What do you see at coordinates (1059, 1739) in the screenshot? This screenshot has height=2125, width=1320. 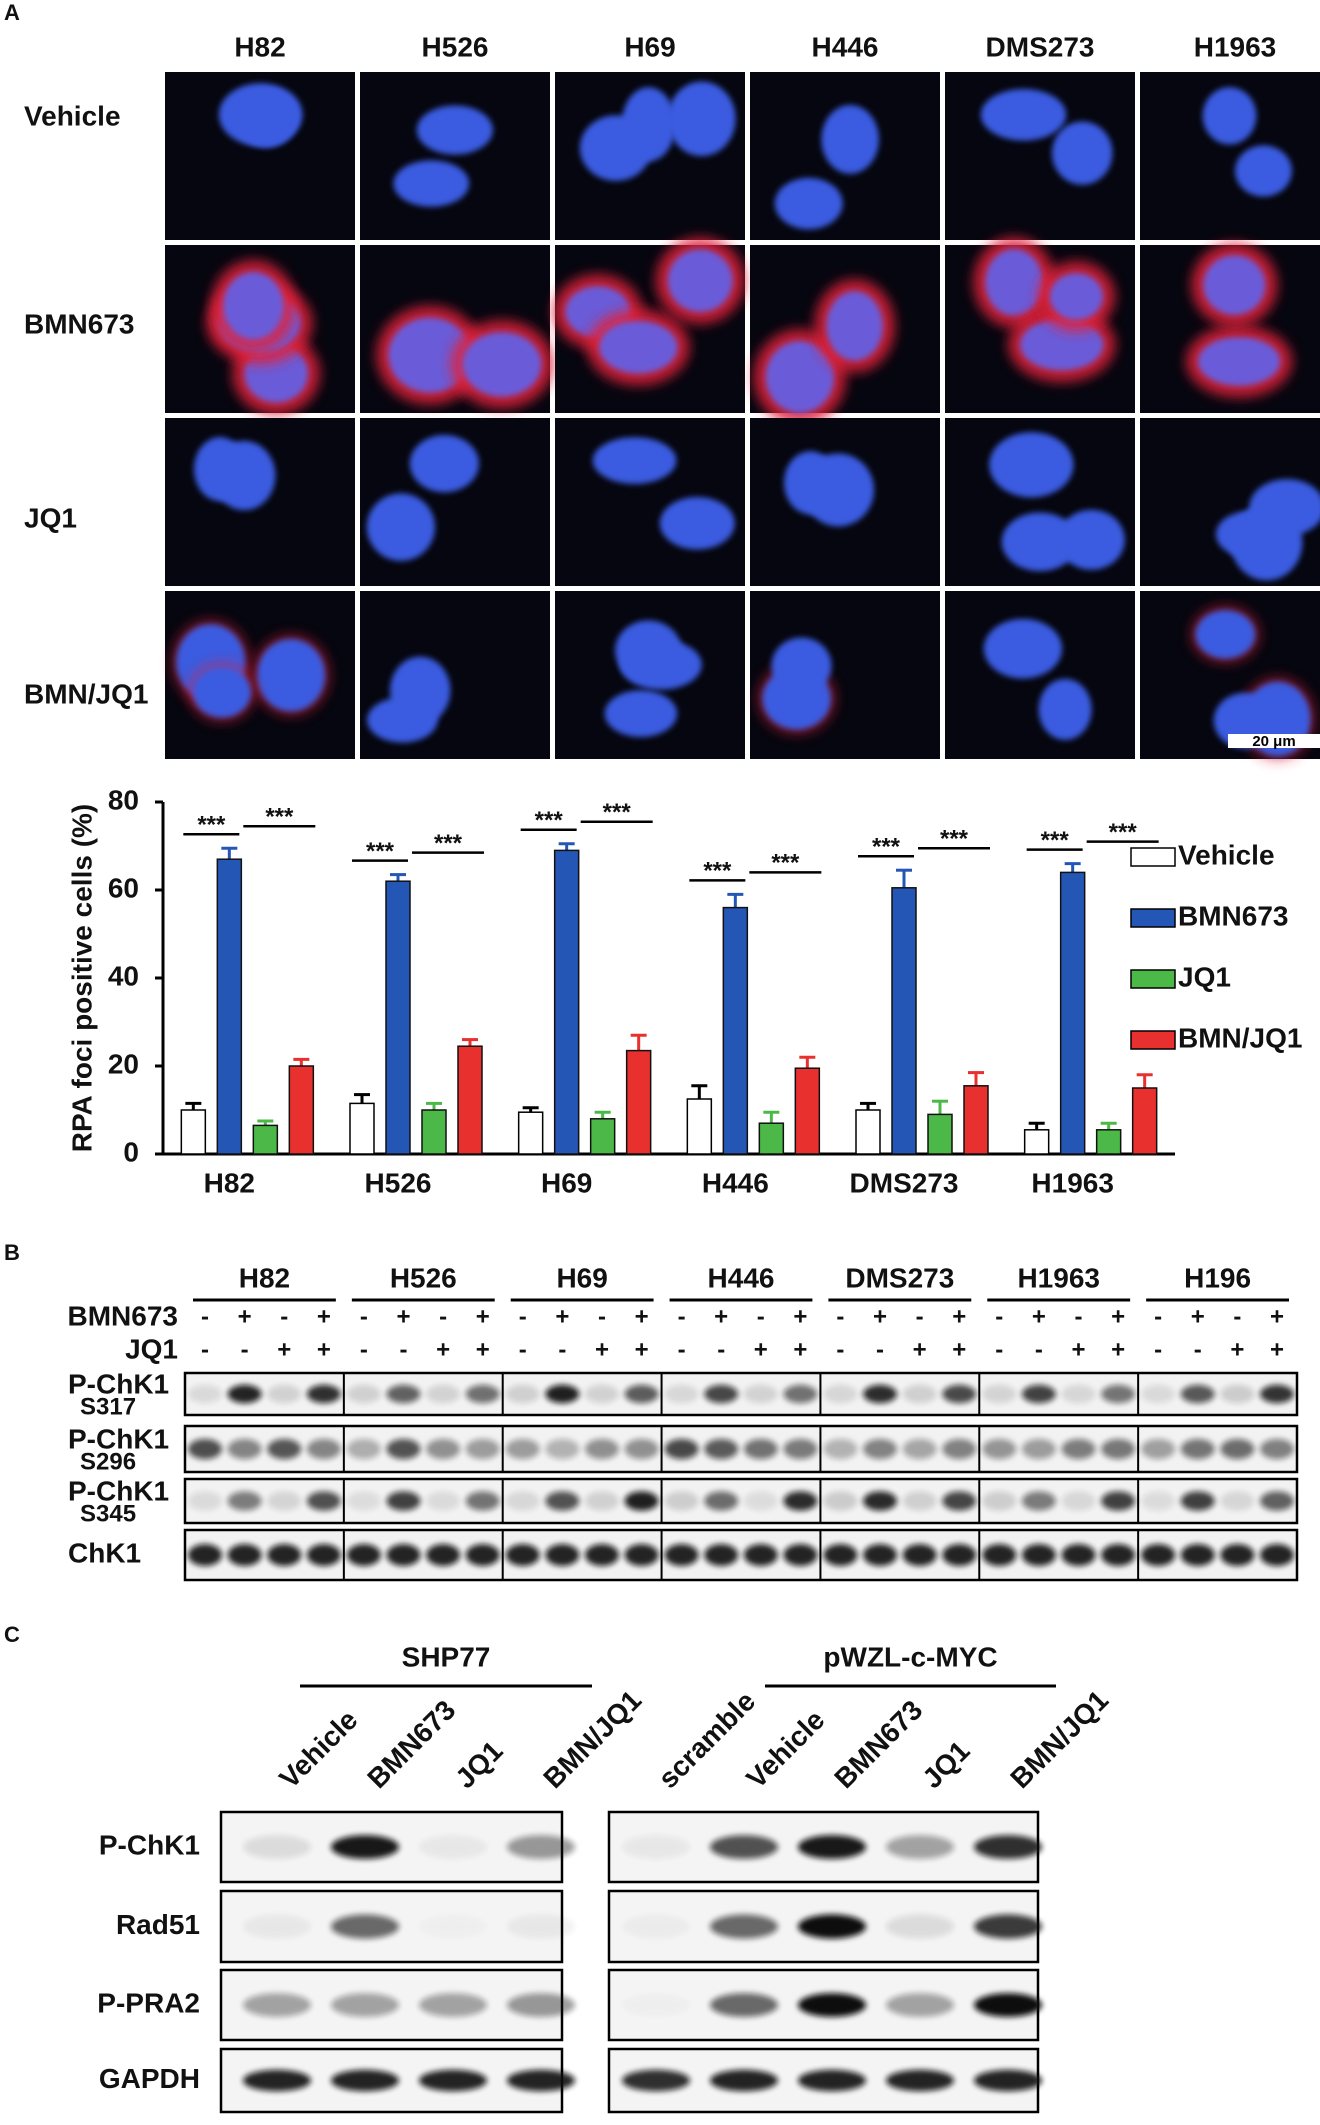 I see `lane-label: BMN/JQ1` at bounding box center [1059, 1739].